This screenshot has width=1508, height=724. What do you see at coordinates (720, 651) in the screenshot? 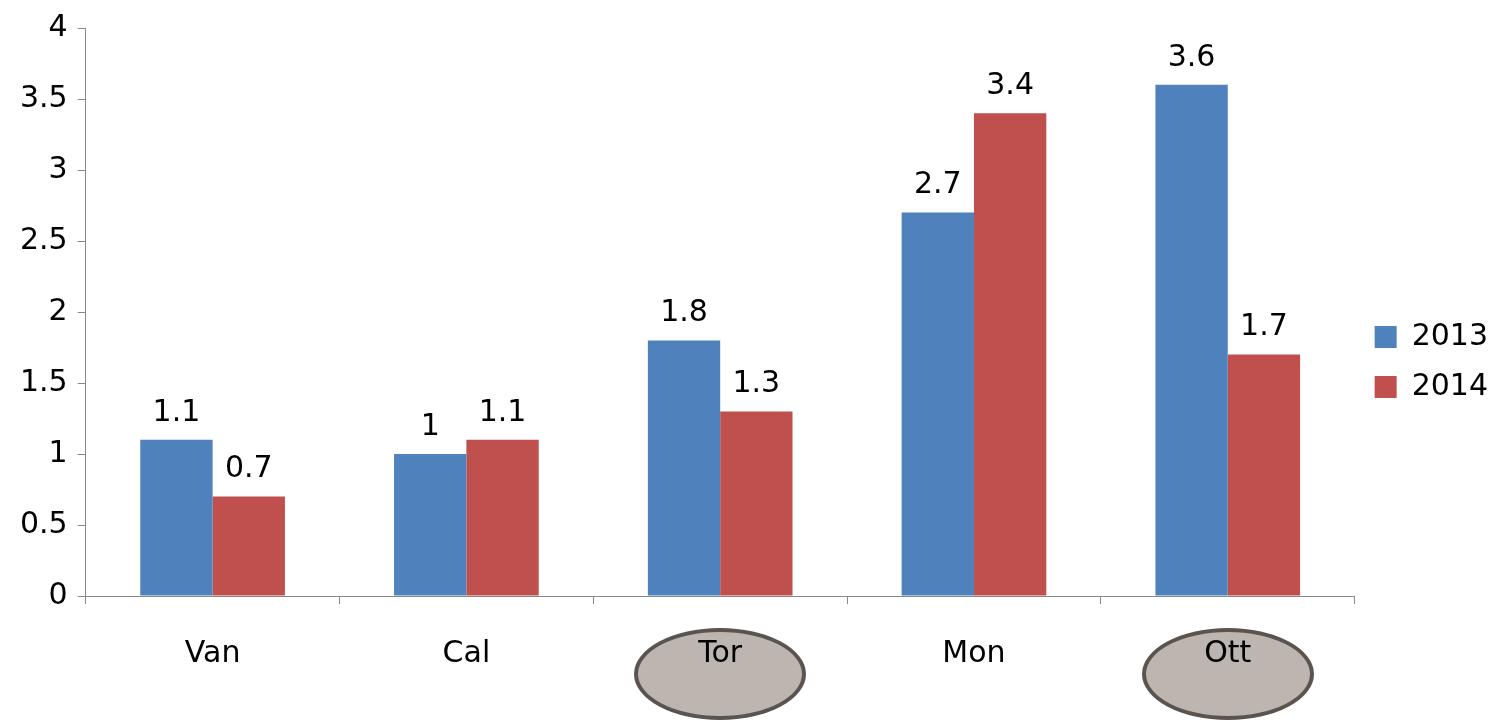
I see `x-tick-label: Tor` at bounding box center [720, 651].